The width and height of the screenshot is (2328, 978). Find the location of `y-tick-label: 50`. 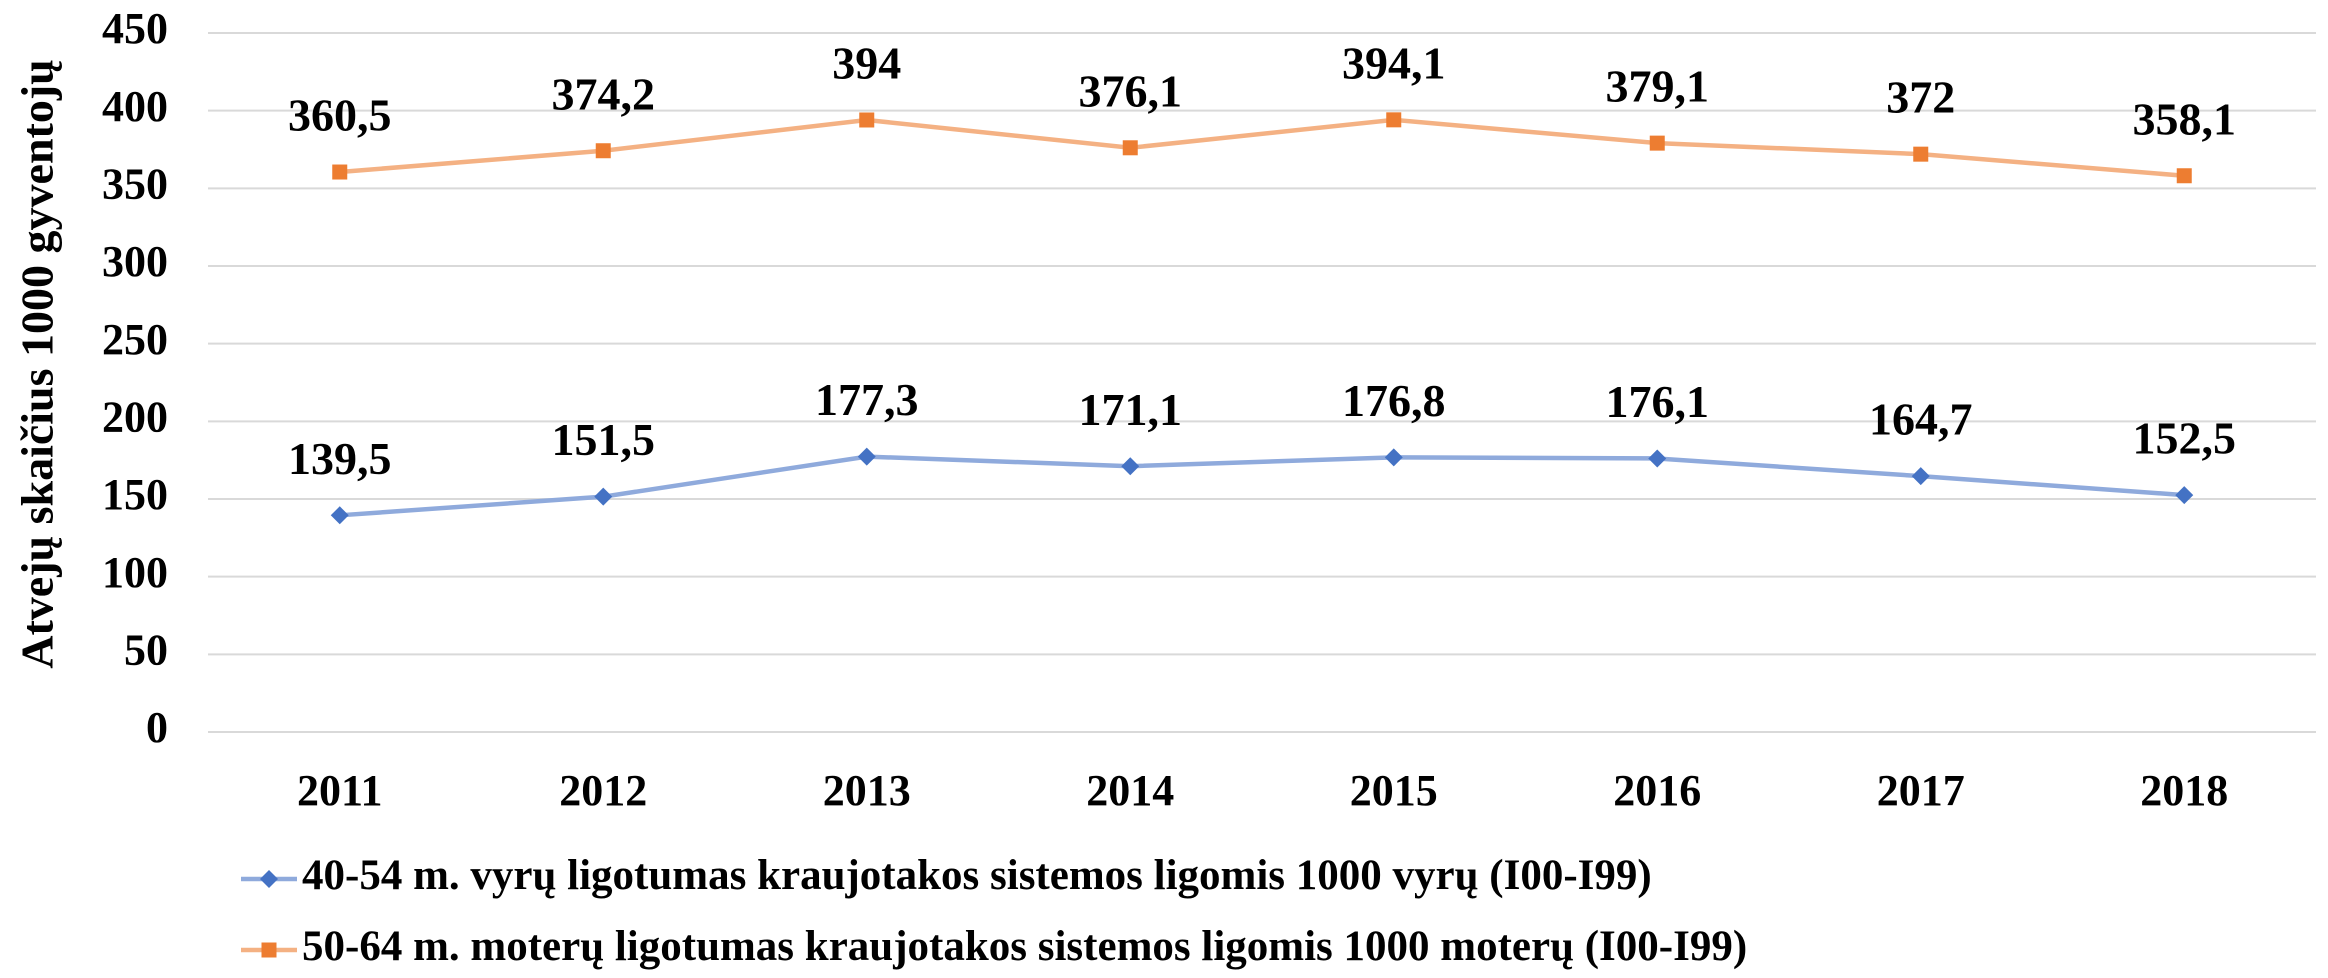

y-tick-label: 50 is located at coordinates (146, 649).